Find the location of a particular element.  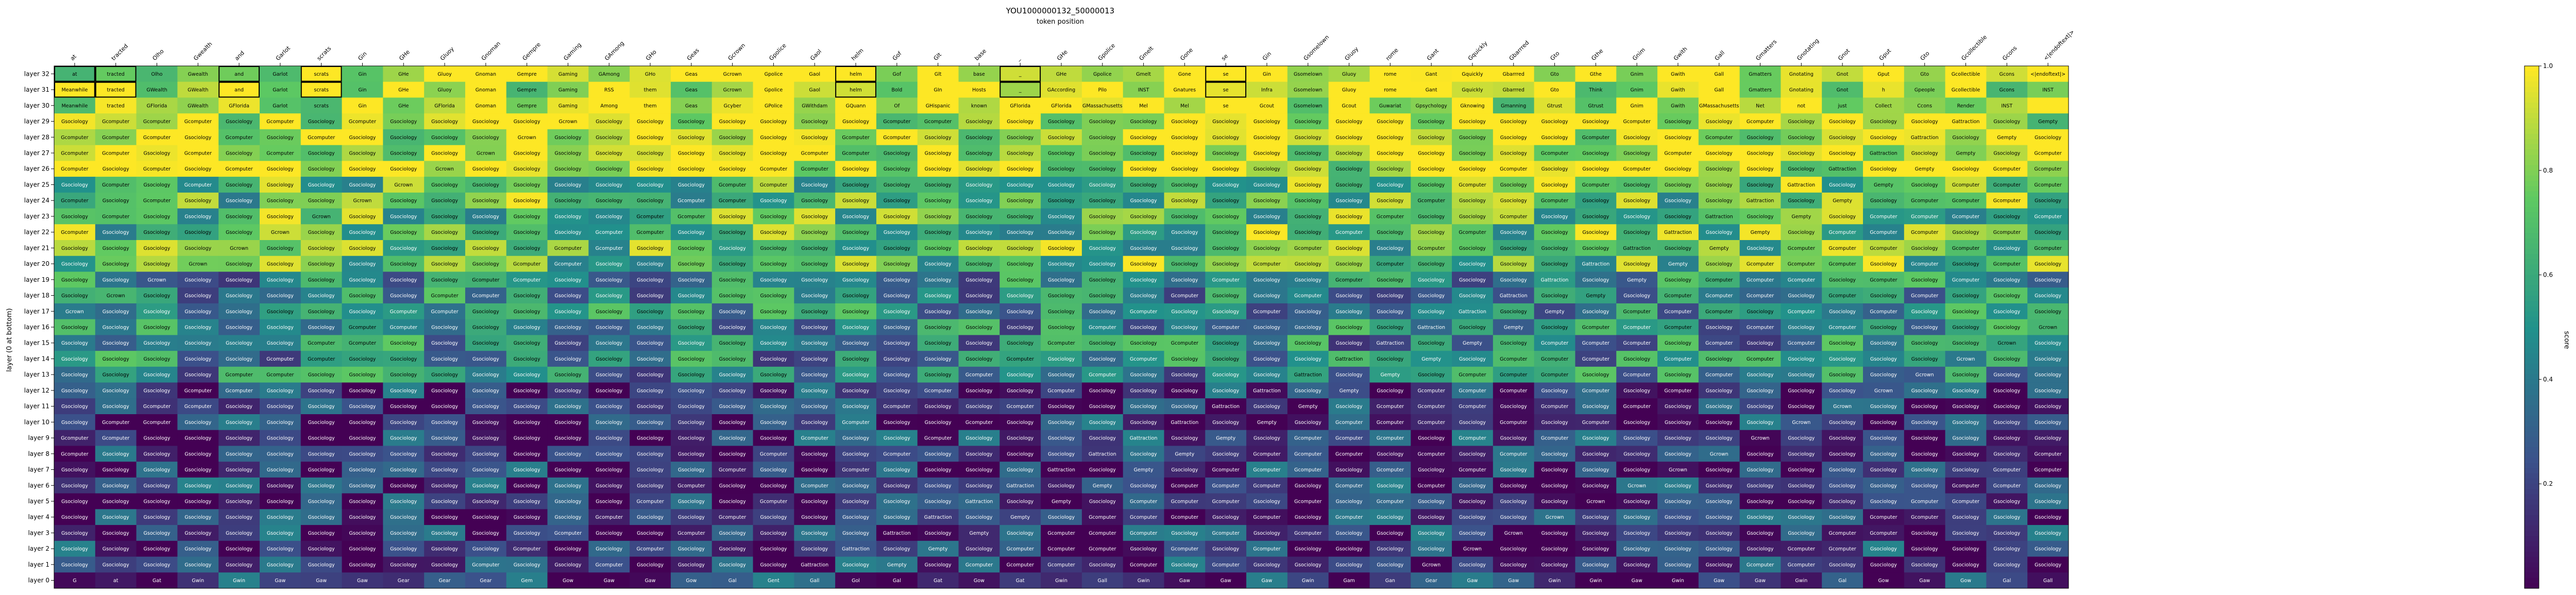

cell-token-label: Gnim is located at coordinates (1637, 90).